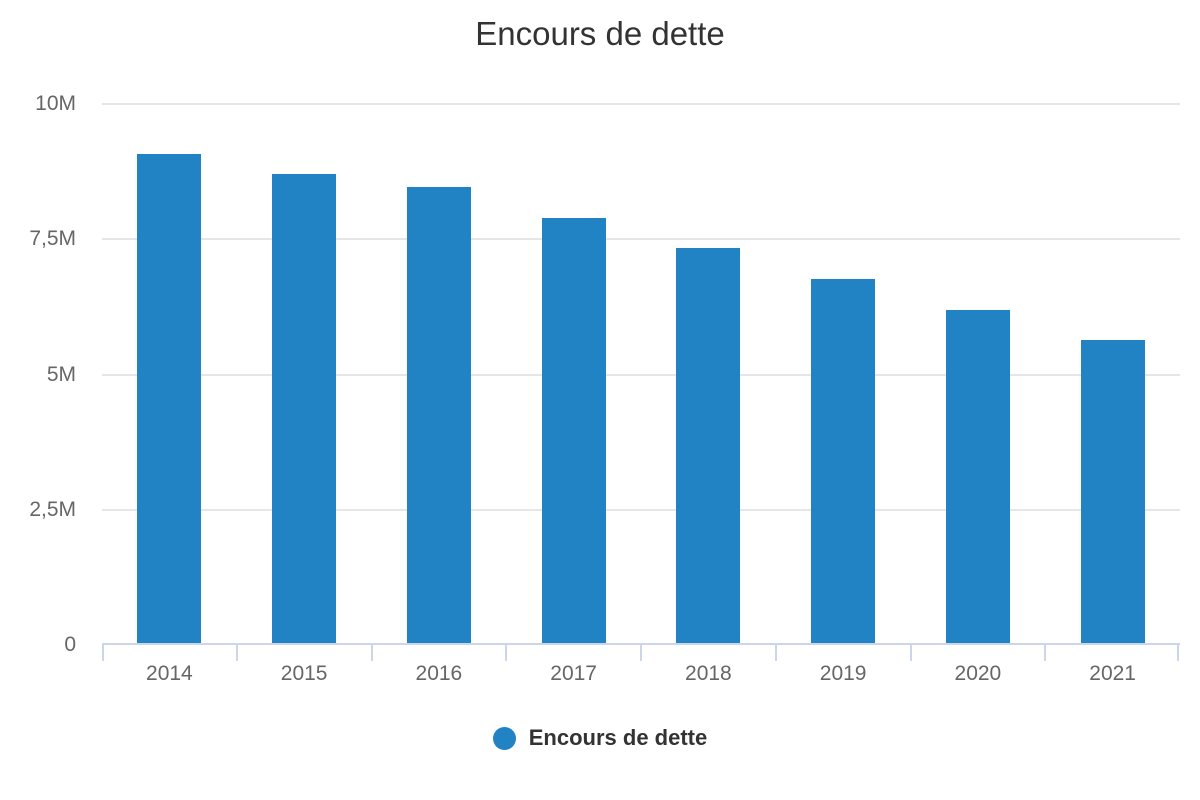  I want to click on y-axis-label: 2,5M, so click(52, 509).